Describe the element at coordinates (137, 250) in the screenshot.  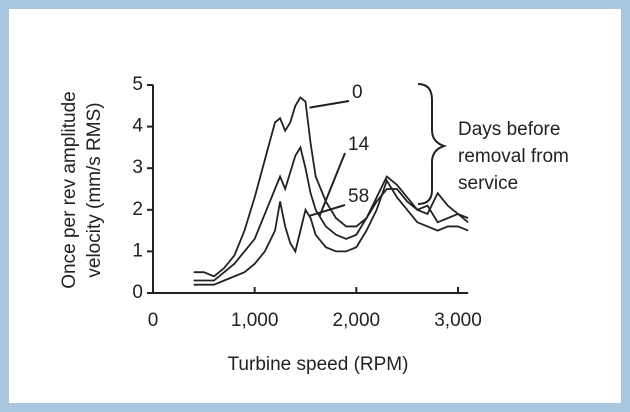
I see `y-tick-label: 1` at that location.